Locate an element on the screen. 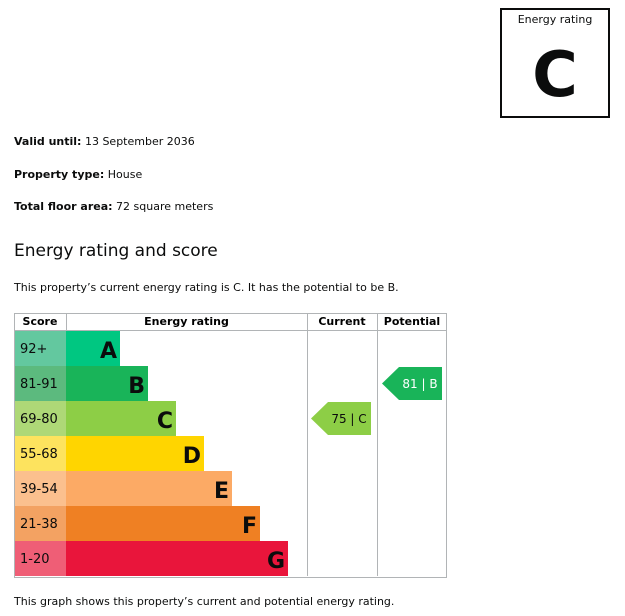 The width and height of the screenshot is (625, 616). potential-label: 81 | B is located at coordinates (419, 384).